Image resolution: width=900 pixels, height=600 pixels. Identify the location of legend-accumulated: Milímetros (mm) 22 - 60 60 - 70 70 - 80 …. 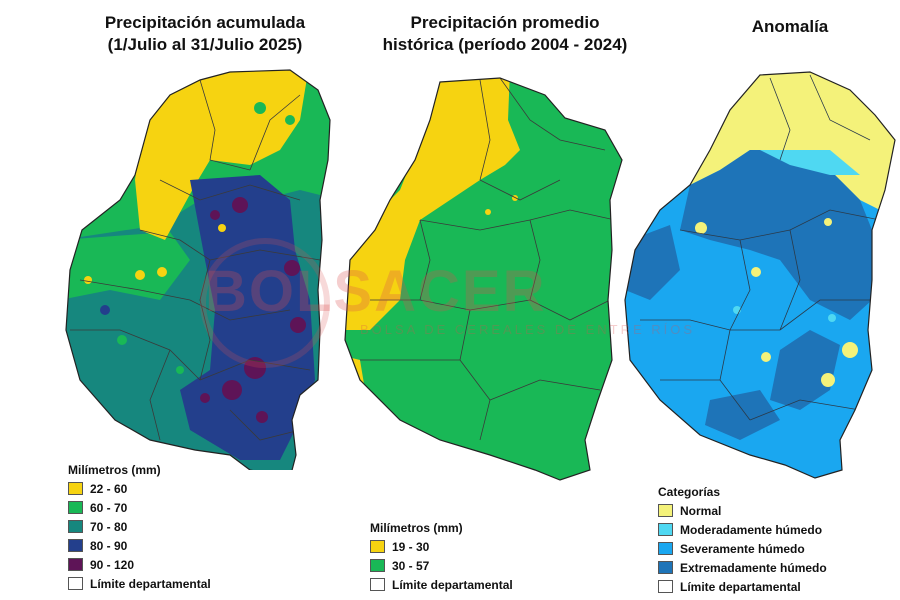
(139, 528).